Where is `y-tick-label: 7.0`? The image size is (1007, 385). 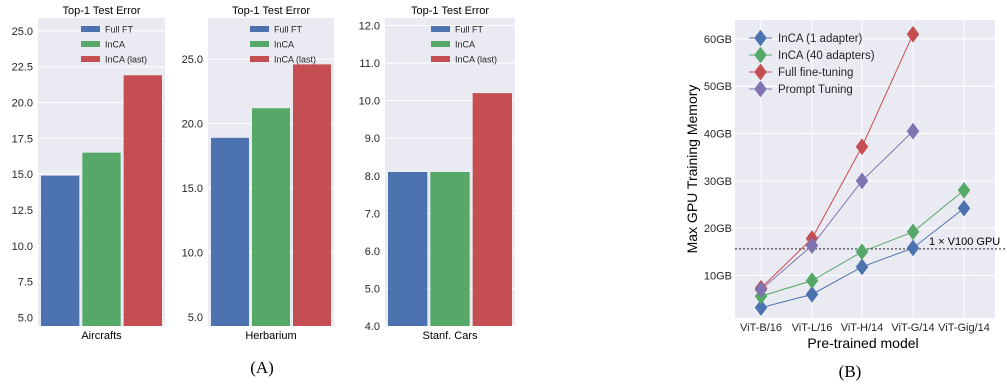 y-tick-label: 7.0 is located at coordinates (372, 214).